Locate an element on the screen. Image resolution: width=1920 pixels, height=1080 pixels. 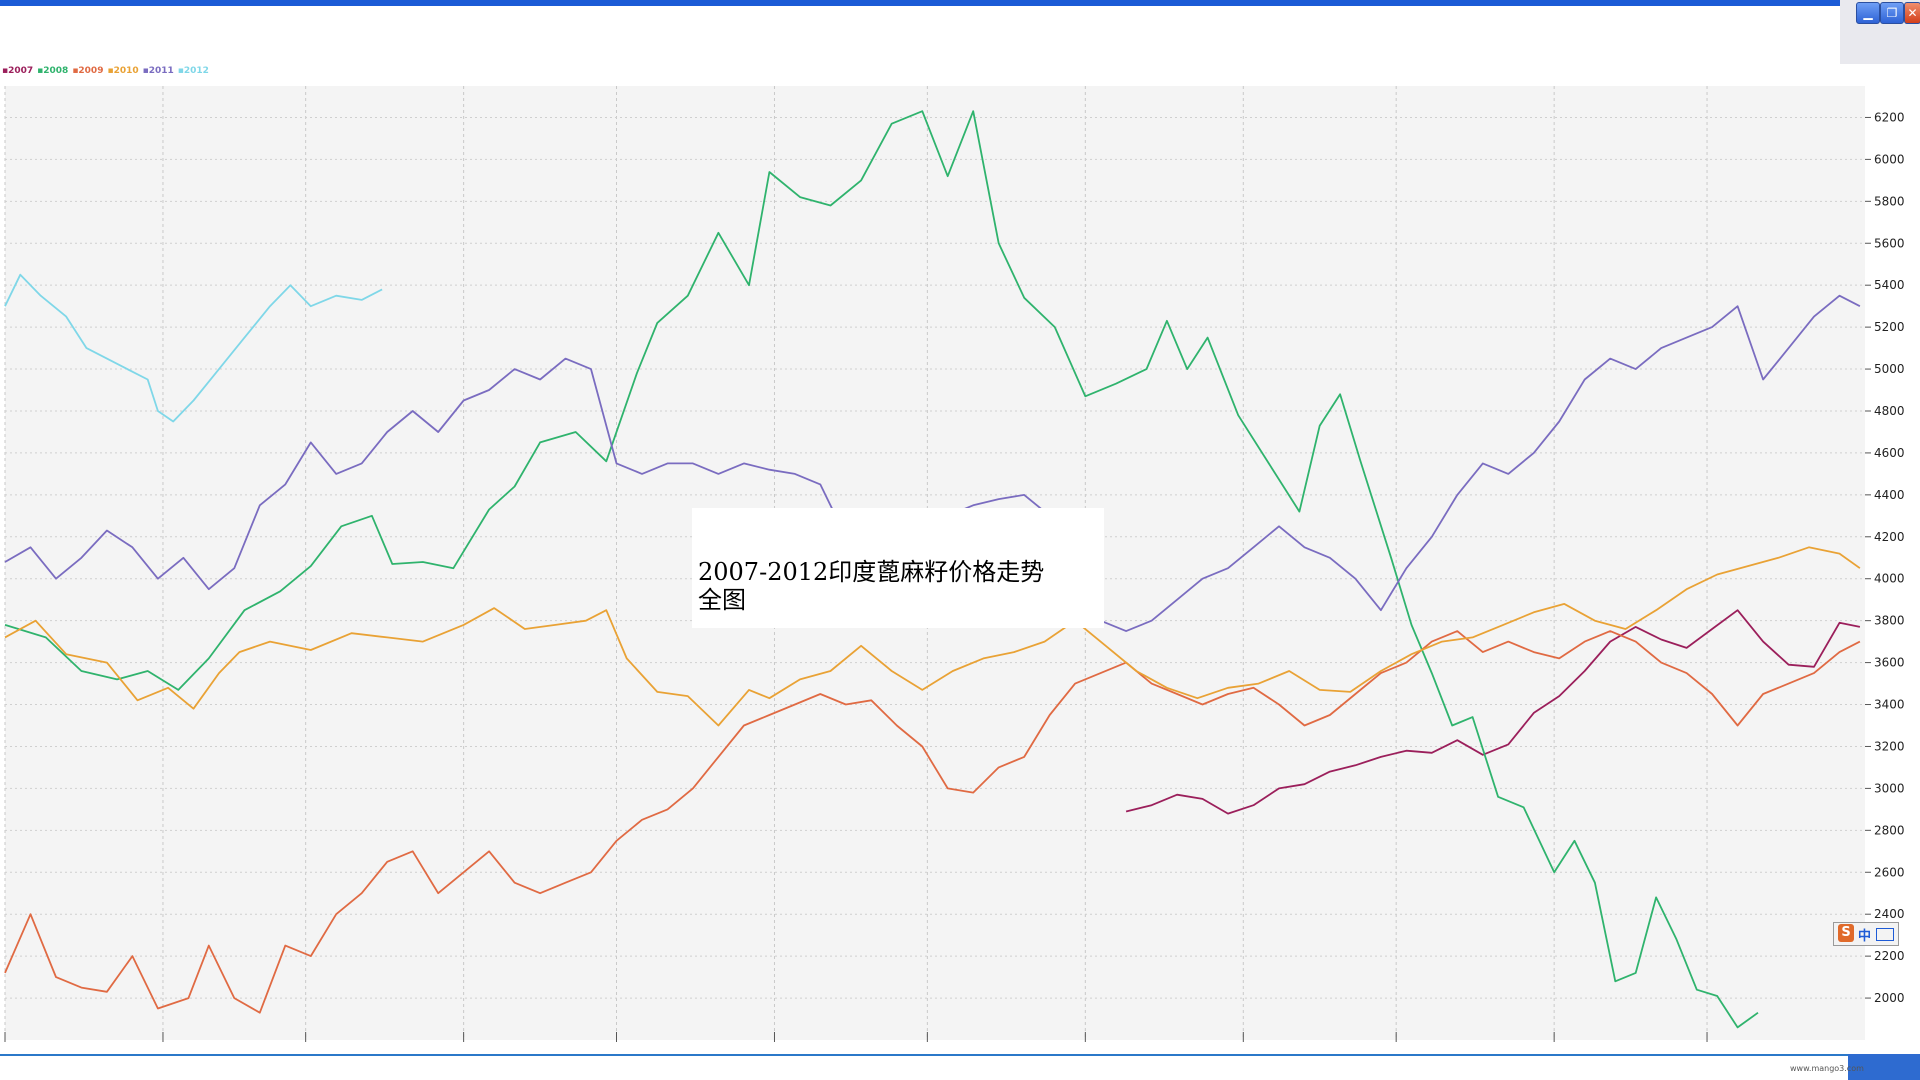
legend-item-2007: ▪2007 is located at coordinates (18, 71).